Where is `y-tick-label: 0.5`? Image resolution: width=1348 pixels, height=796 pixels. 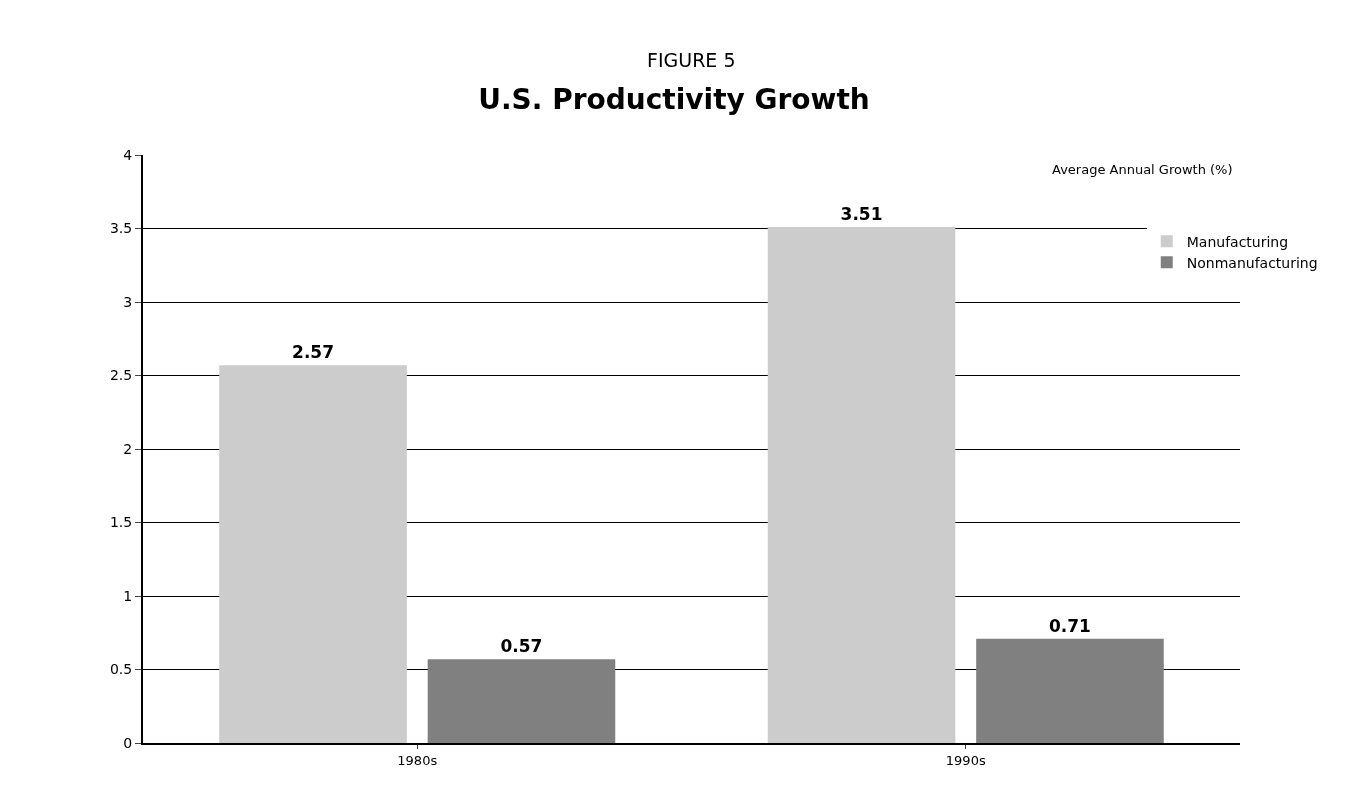
y-tick-label: 0.5 is located at coordinates (121, 669).